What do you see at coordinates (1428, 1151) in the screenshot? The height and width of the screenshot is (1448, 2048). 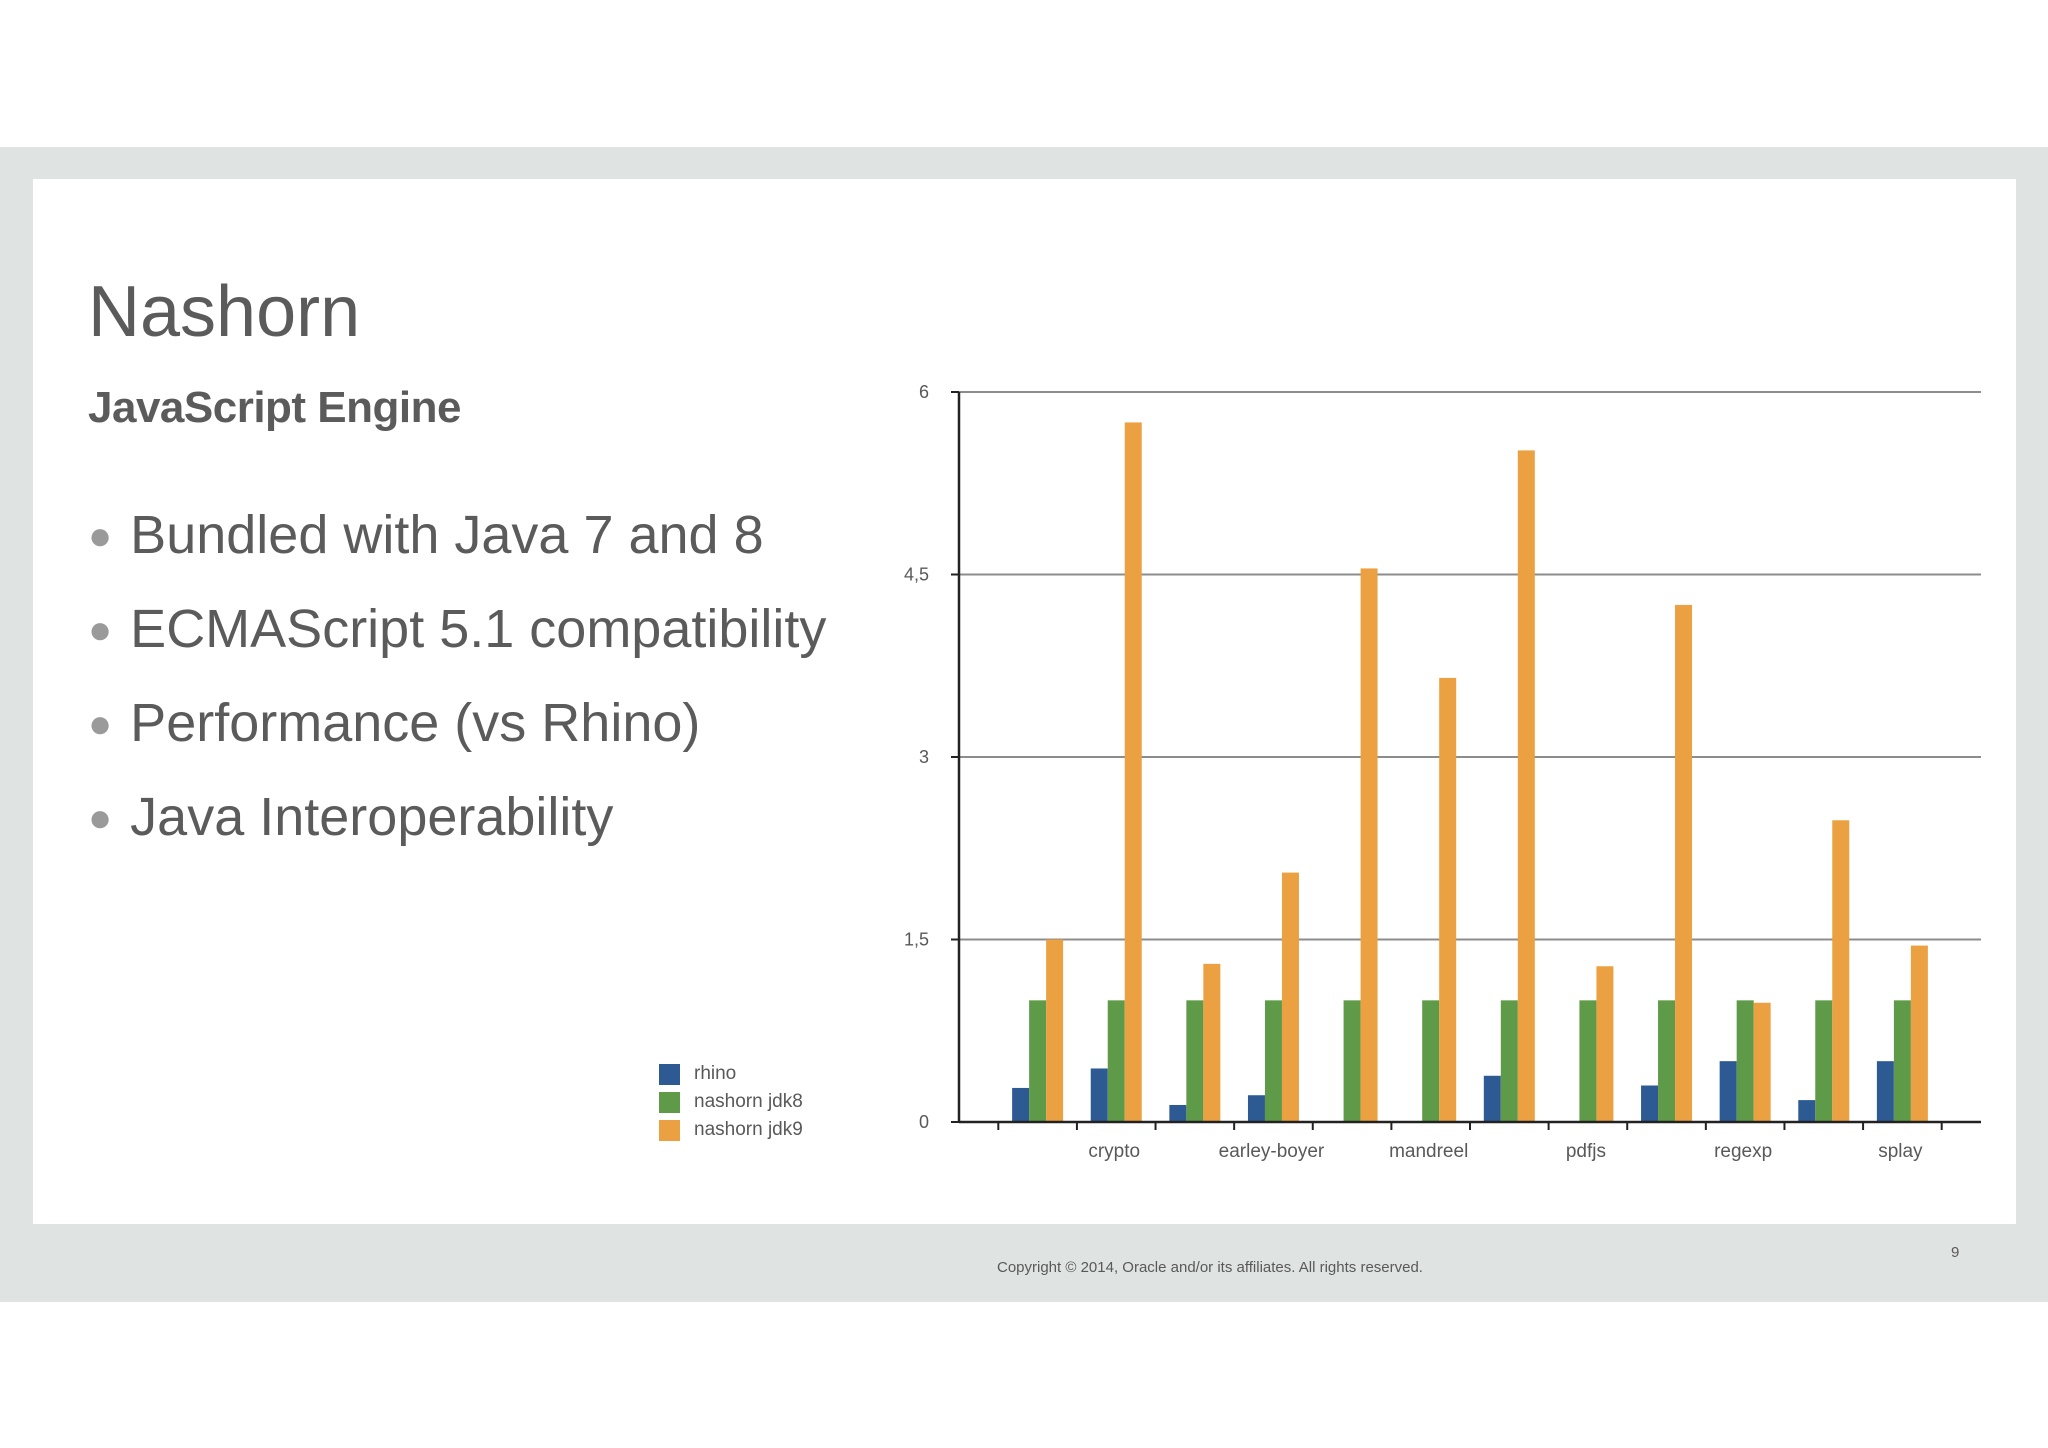 I see `x-tick-label: mandreel` at bounding box center [1428, 1151].